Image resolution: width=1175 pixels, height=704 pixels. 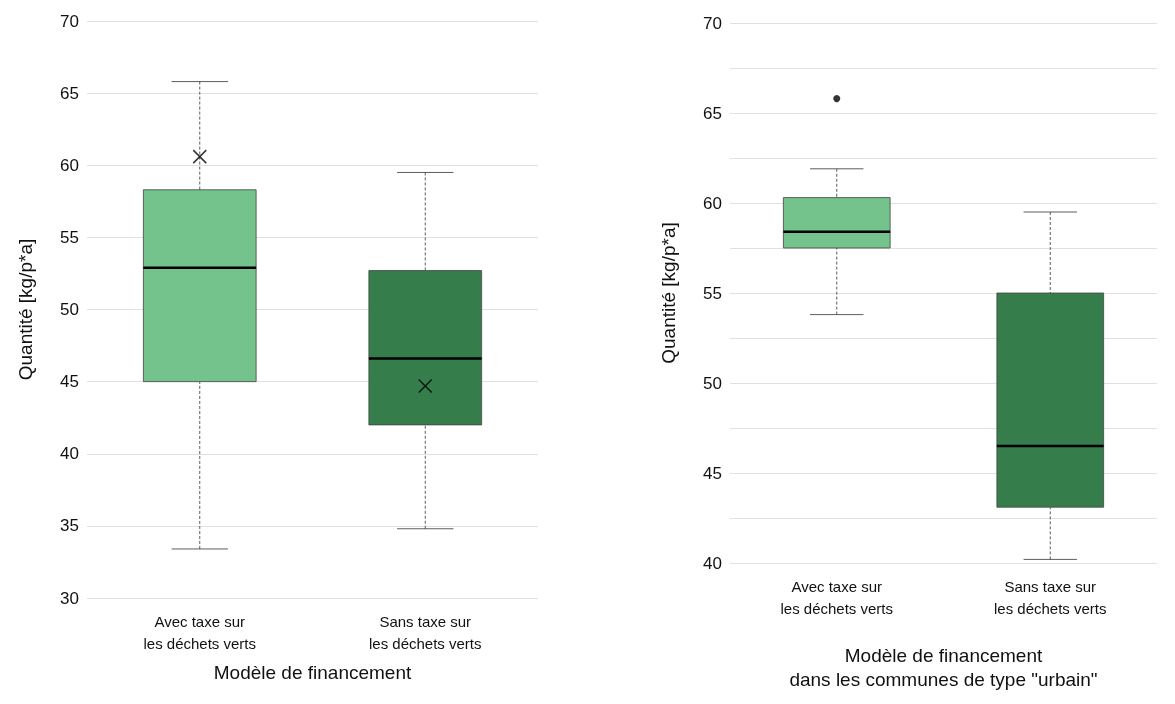 I want to click on y-tick-label: 35, so click(x=69, y=526).